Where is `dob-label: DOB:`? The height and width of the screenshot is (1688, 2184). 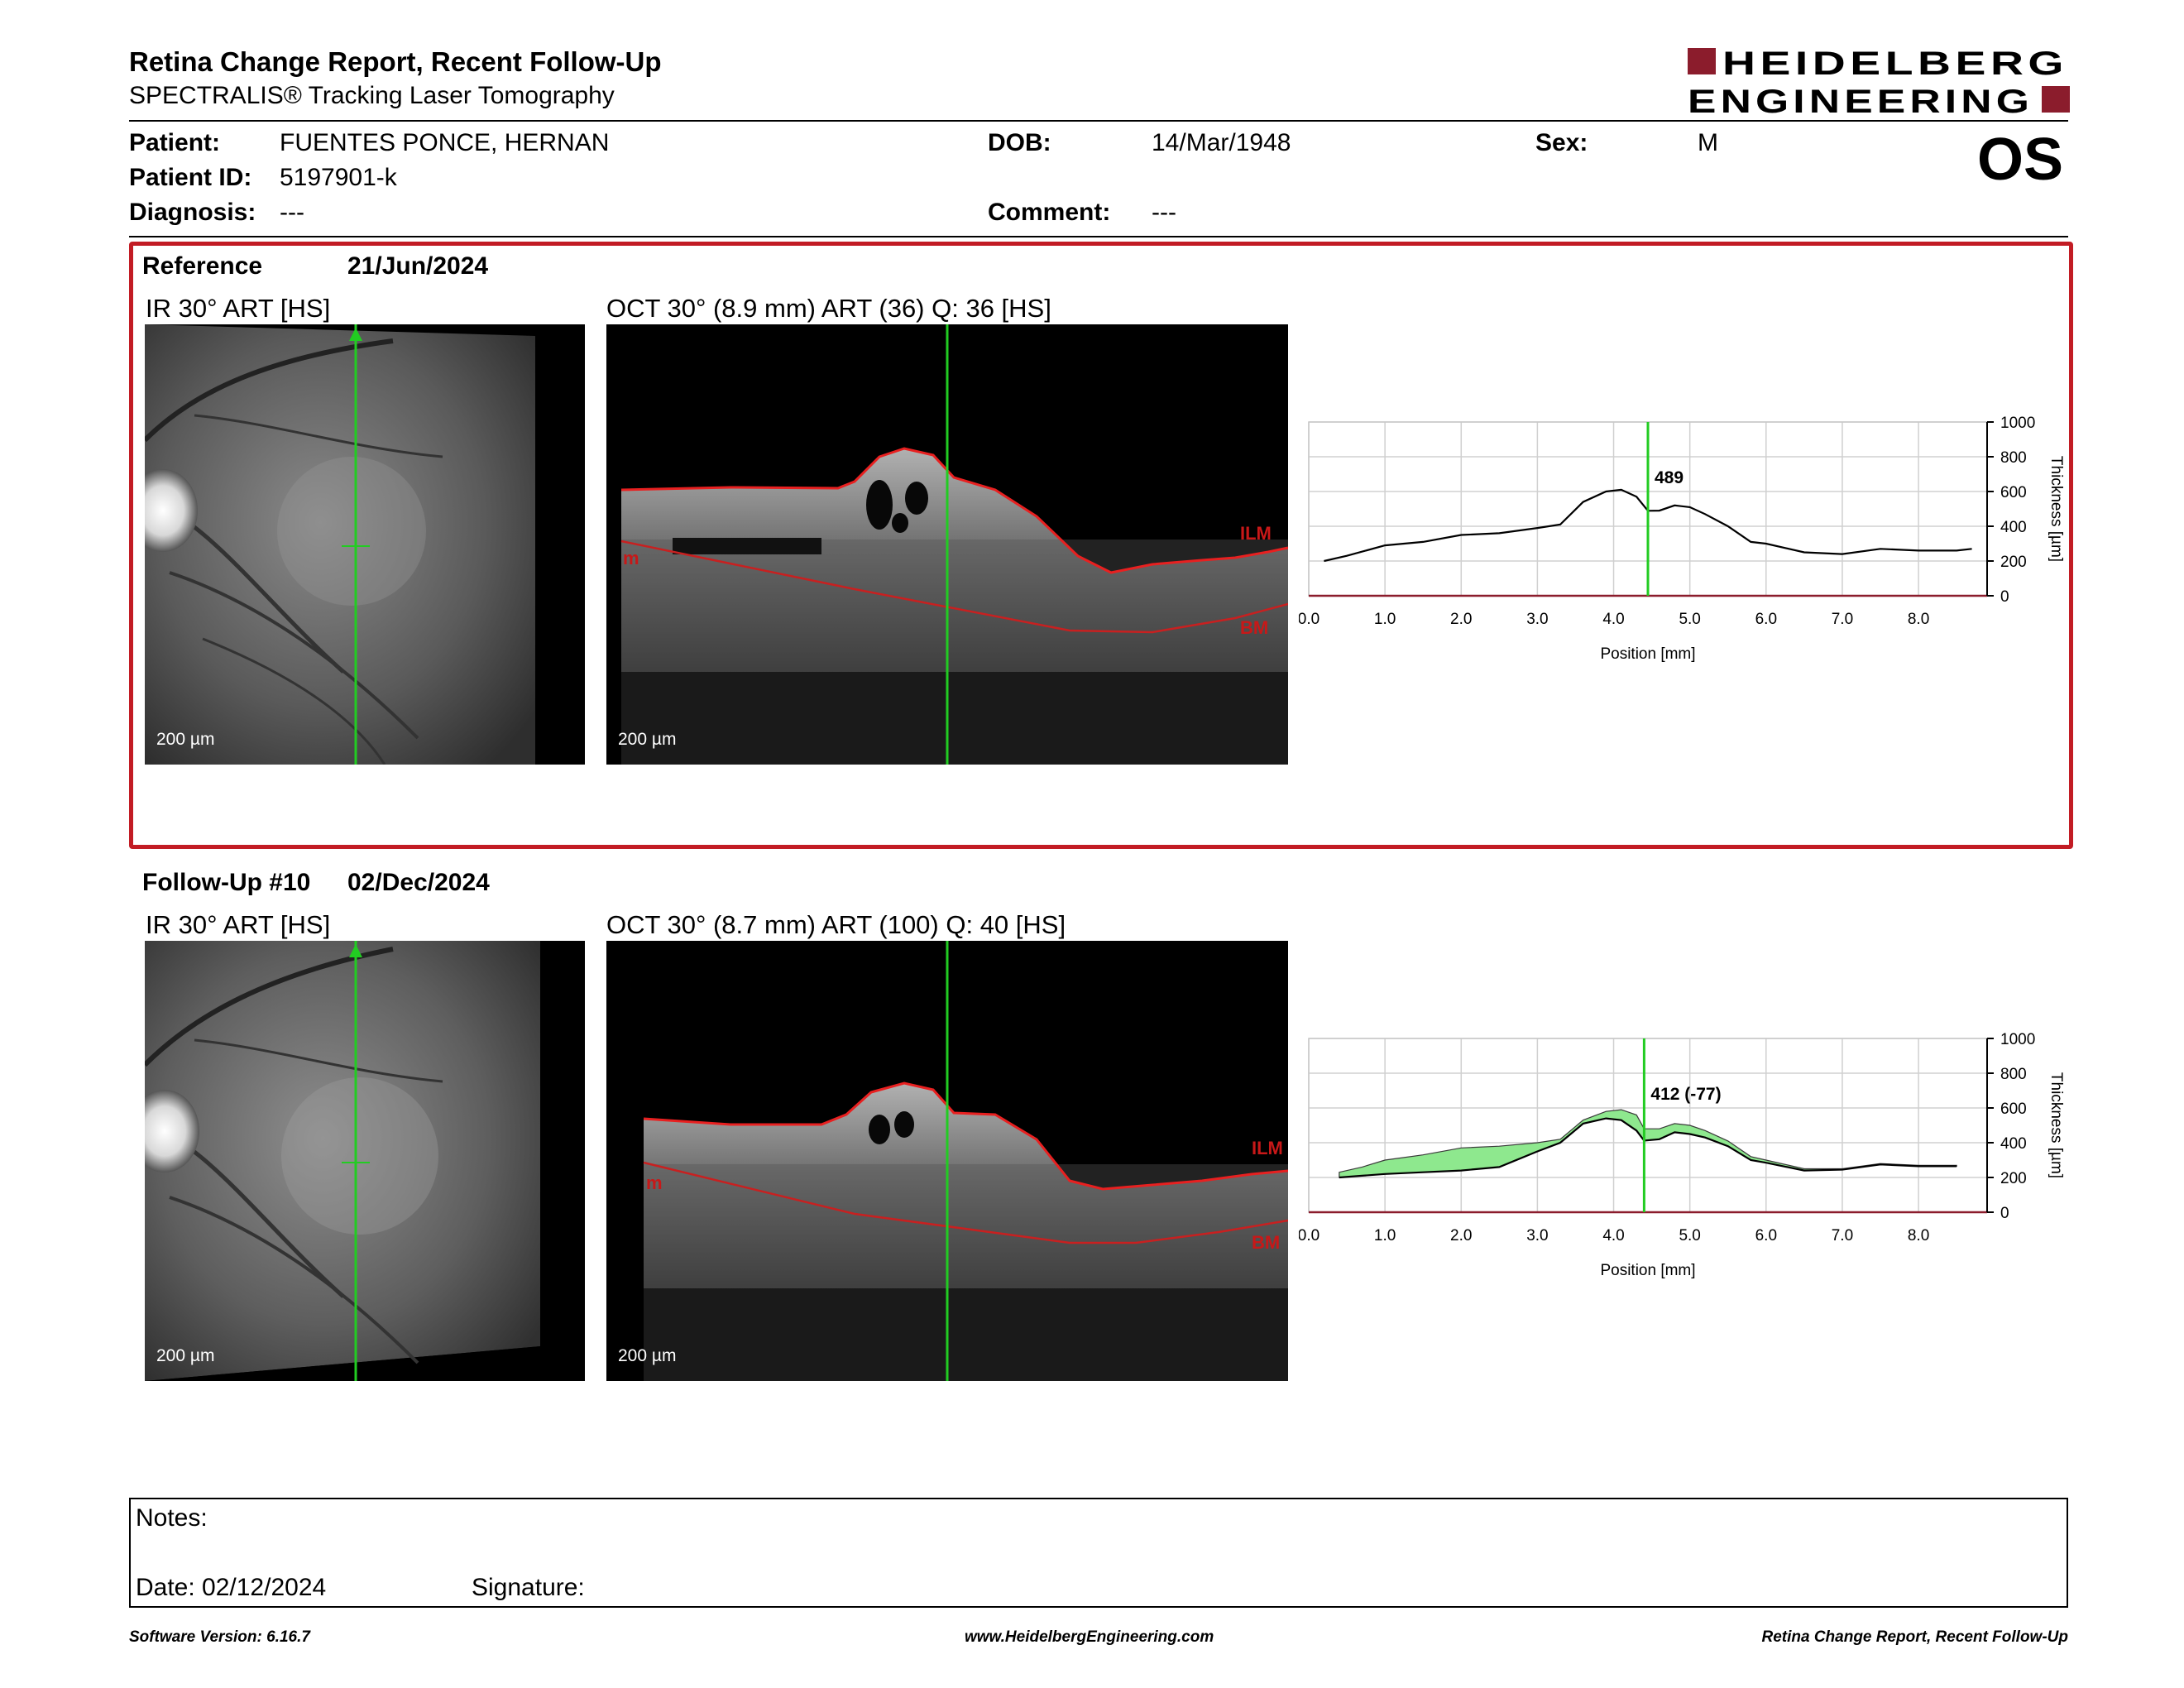 dob-label: DOB: is located at coordinates (1019, 142).